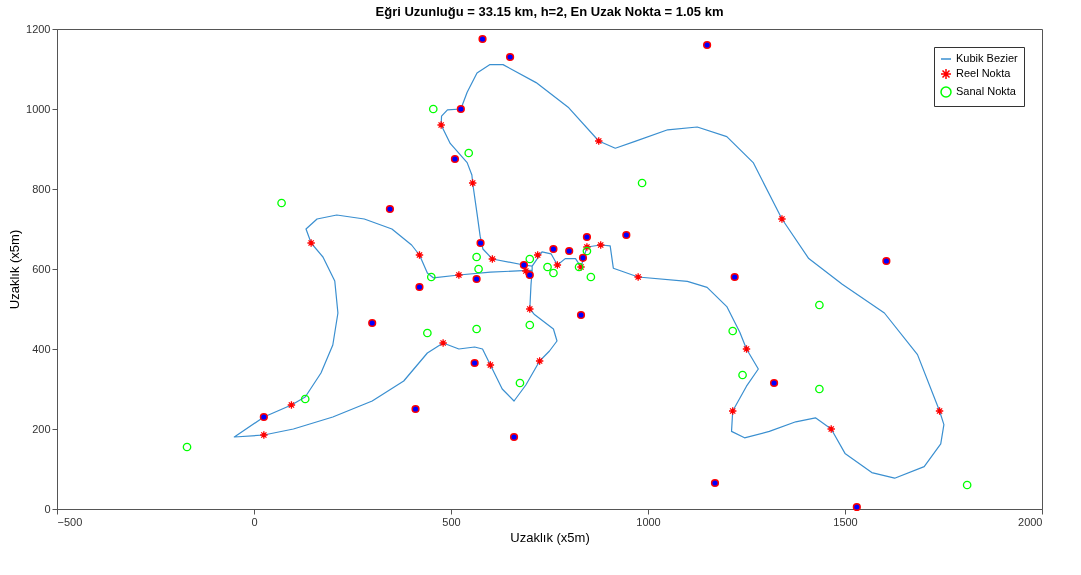 This screenshot has width=1081, height=575. What do you see at coordinates (47, 508) in the screenshot?
I see `y-tick-label: 0` at bounding box center [47, 508].